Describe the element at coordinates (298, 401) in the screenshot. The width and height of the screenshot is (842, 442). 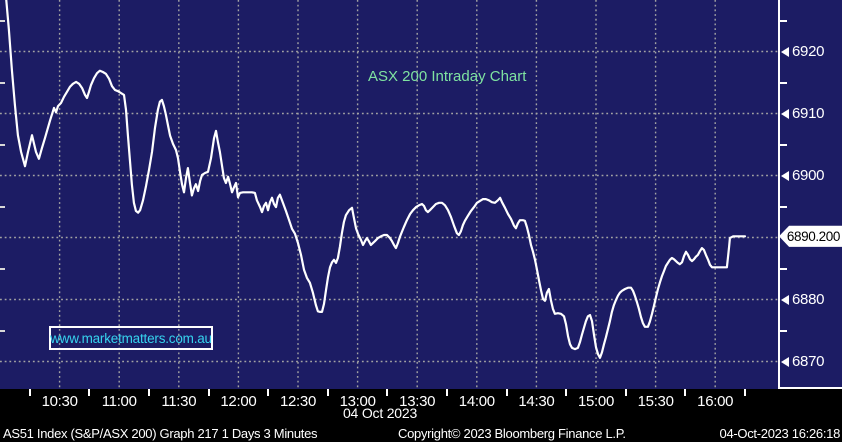
I see `x-tick-label: 12:30` at that location.